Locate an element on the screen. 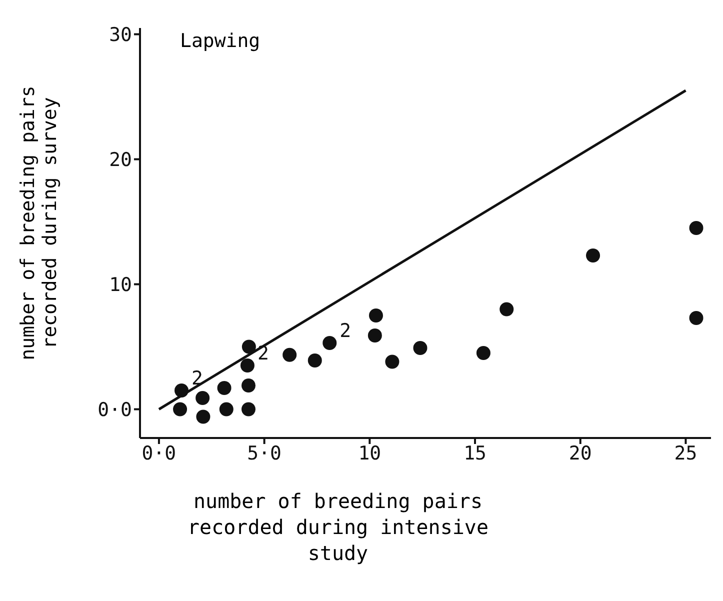  y-tick-label: 10 is located at coordinates (120, 285).